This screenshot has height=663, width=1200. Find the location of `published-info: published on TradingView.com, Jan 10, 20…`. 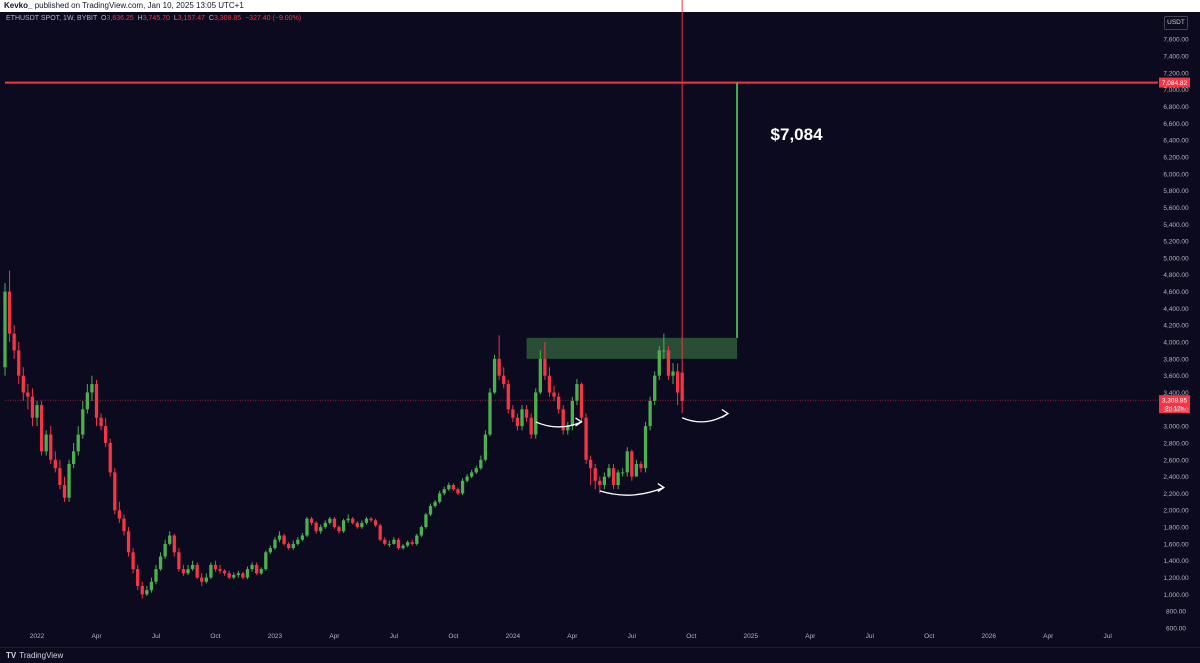

published-info: published on TradingView.com, Jan 10, 20… is located at coordinates (139, 5).